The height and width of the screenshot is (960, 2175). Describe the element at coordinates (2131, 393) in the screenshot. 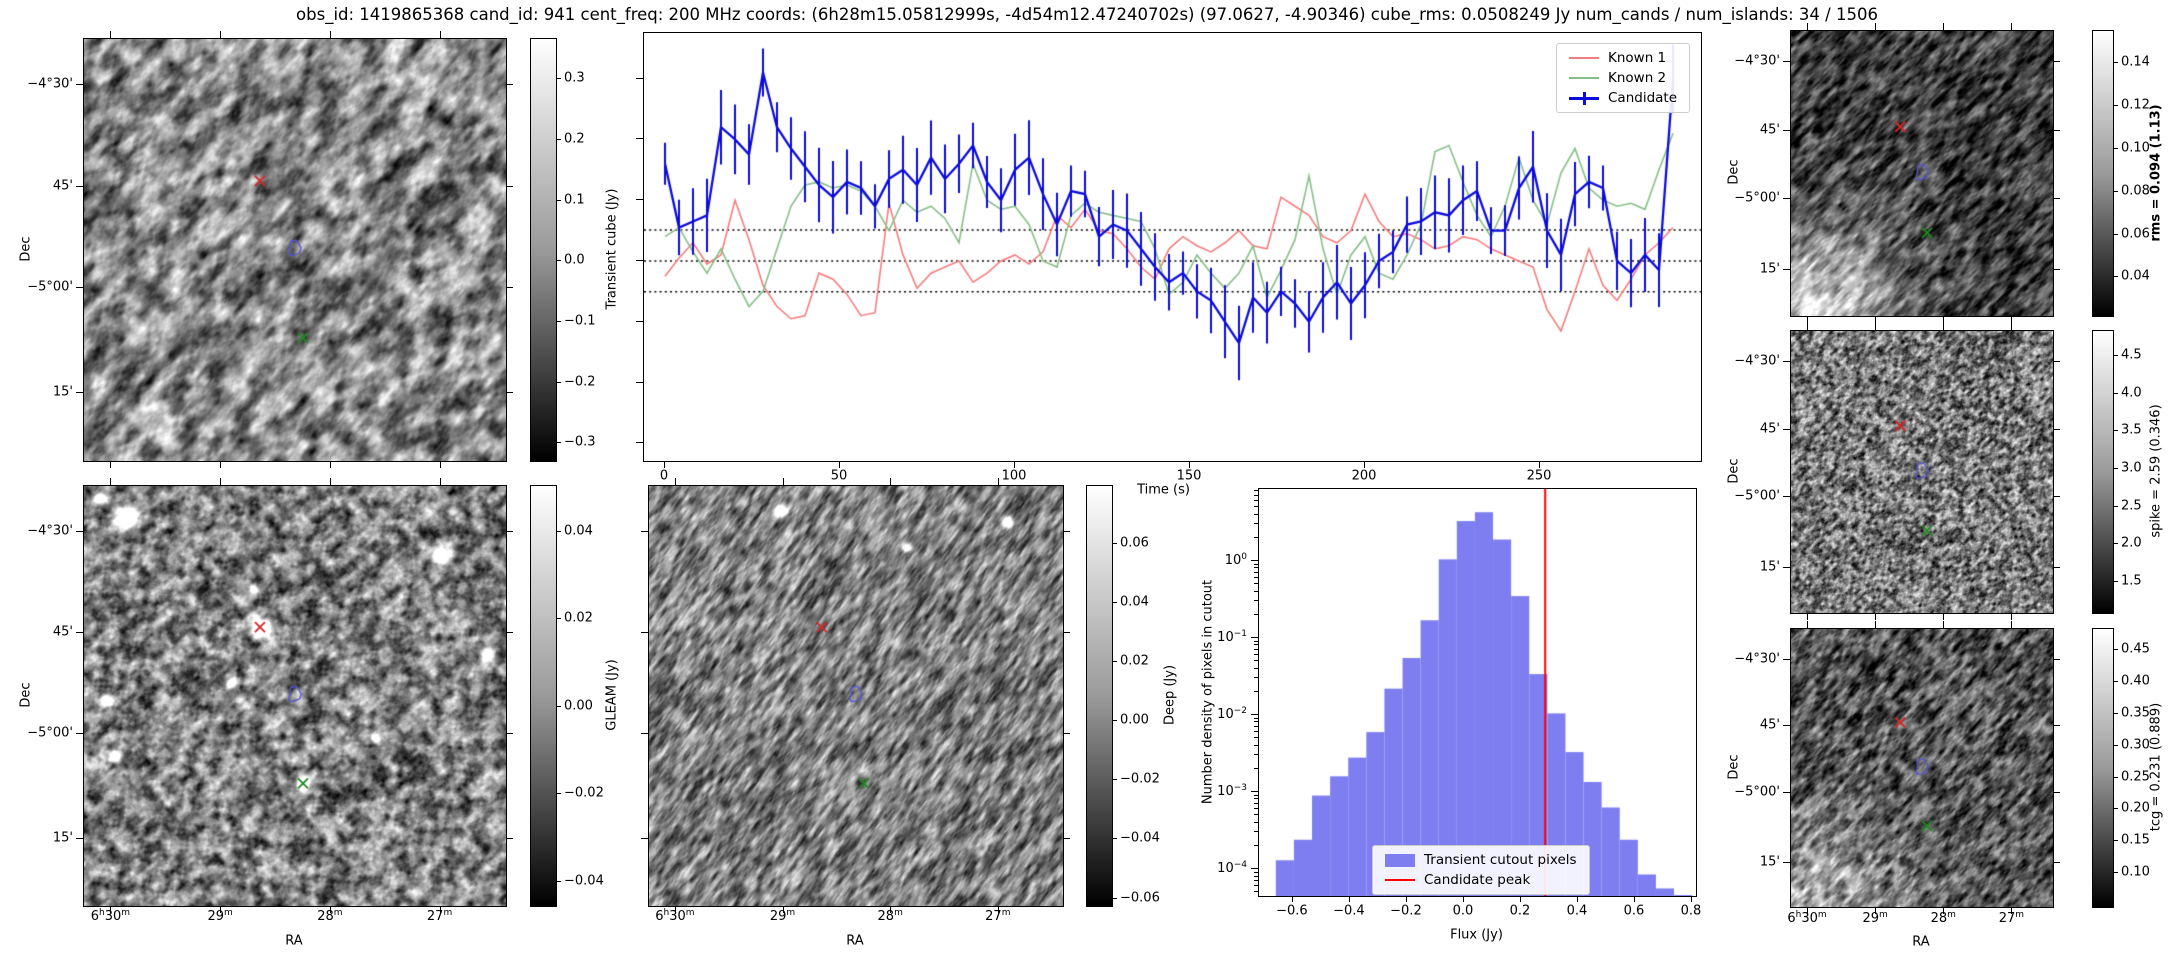

I see `spike-colorbar-tick-label: 4.0` at that location.